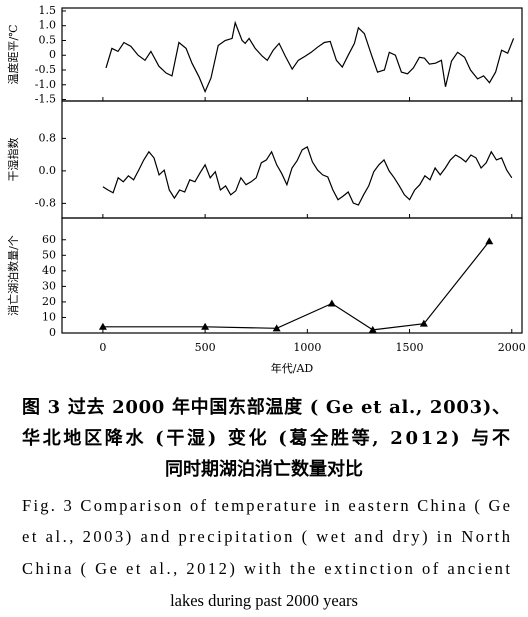 The image size is (528, 617). I want to click on y-tick-label: 0.8, so click(48, 137).